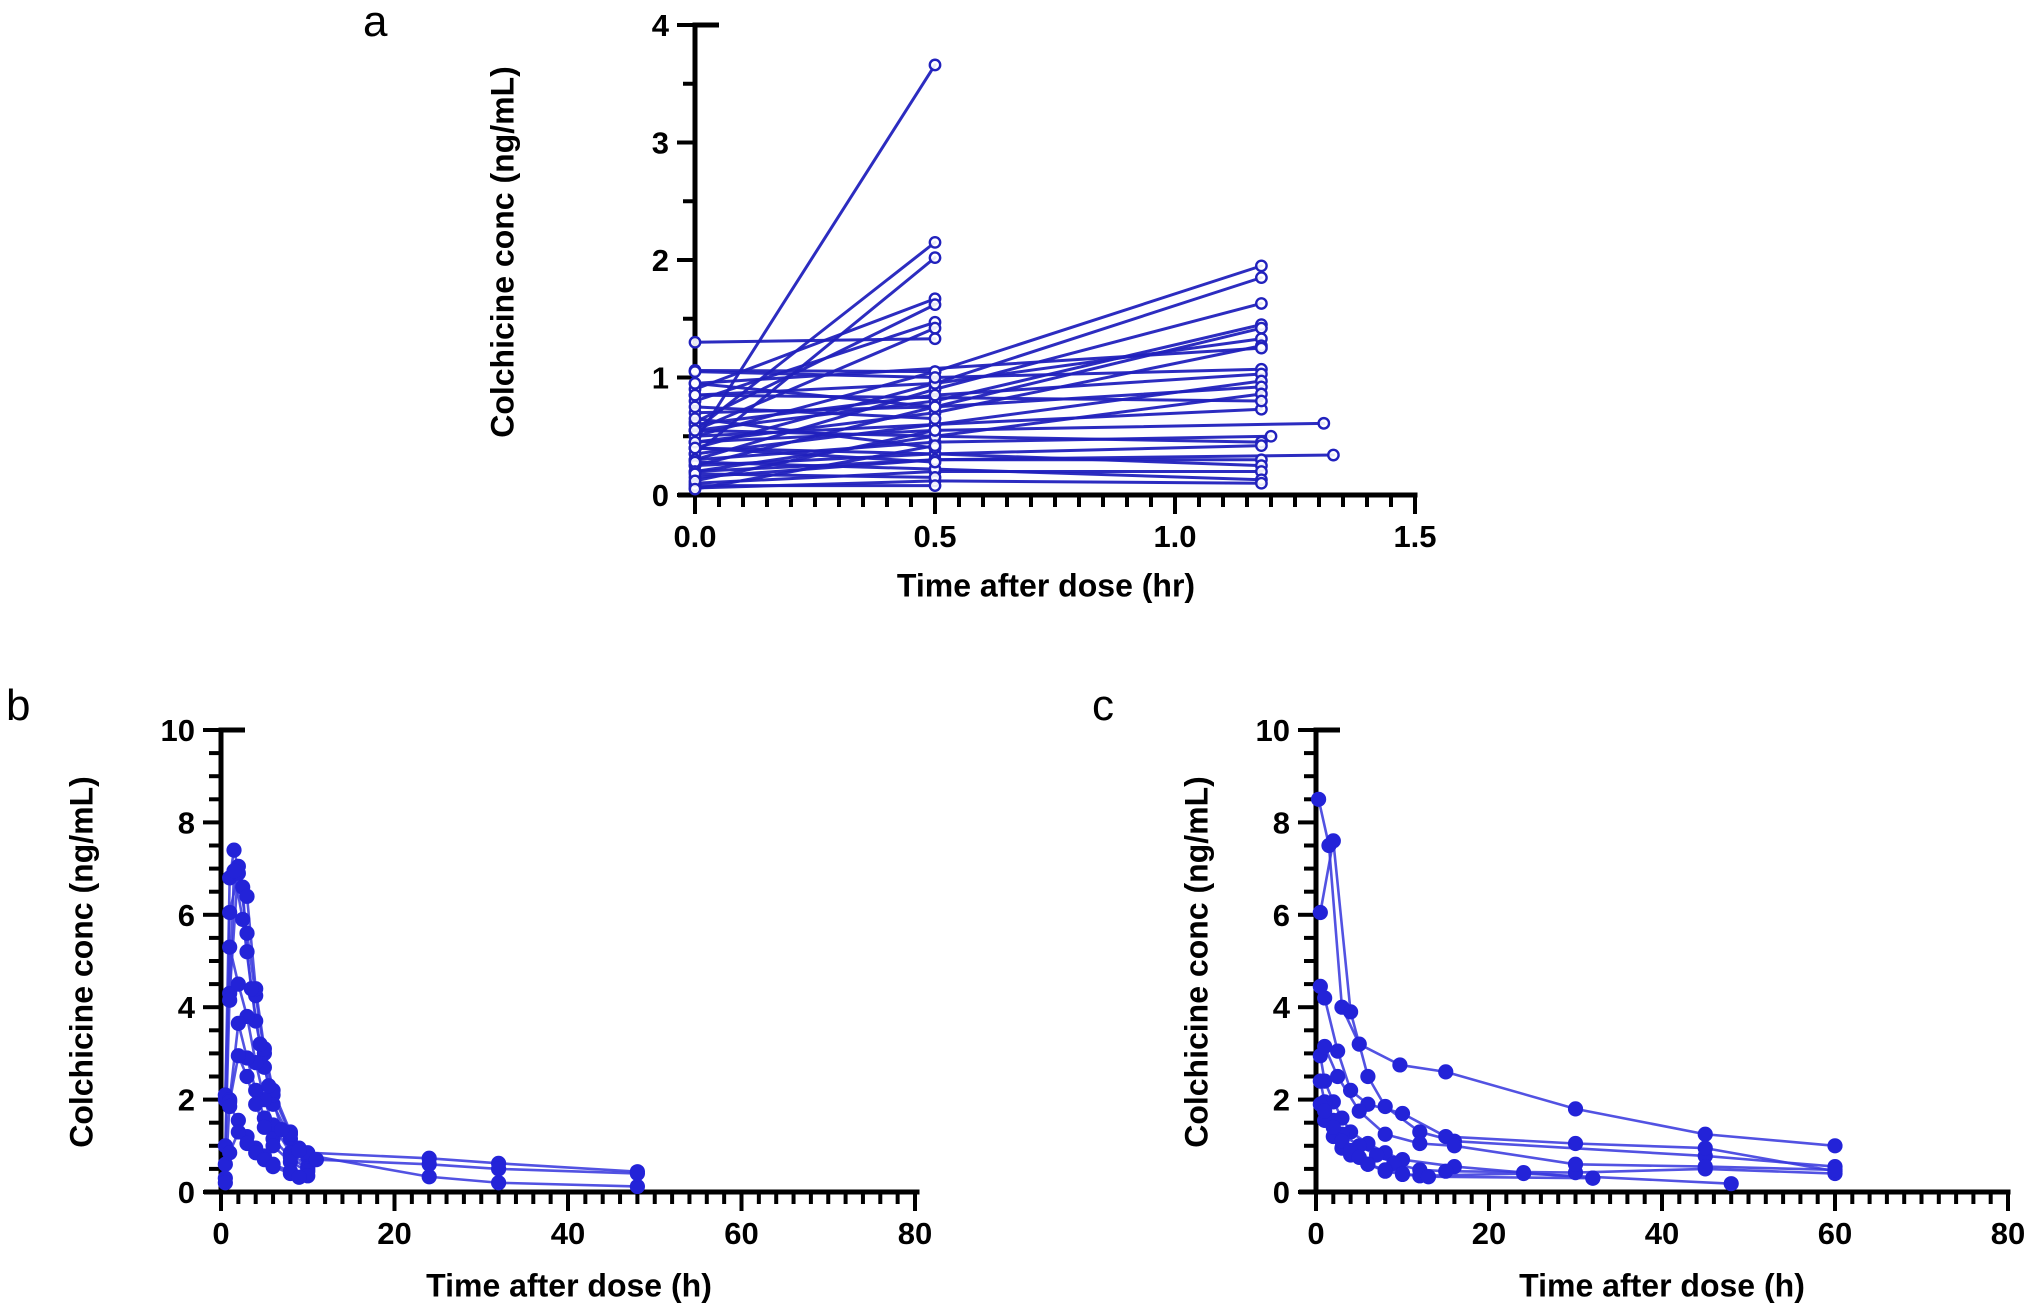 This screenshot has width=2030, height=1314. Describe the element at coordinates (934, 536) in the screenshot. I see `x-tick-label: 0.5` at that location.